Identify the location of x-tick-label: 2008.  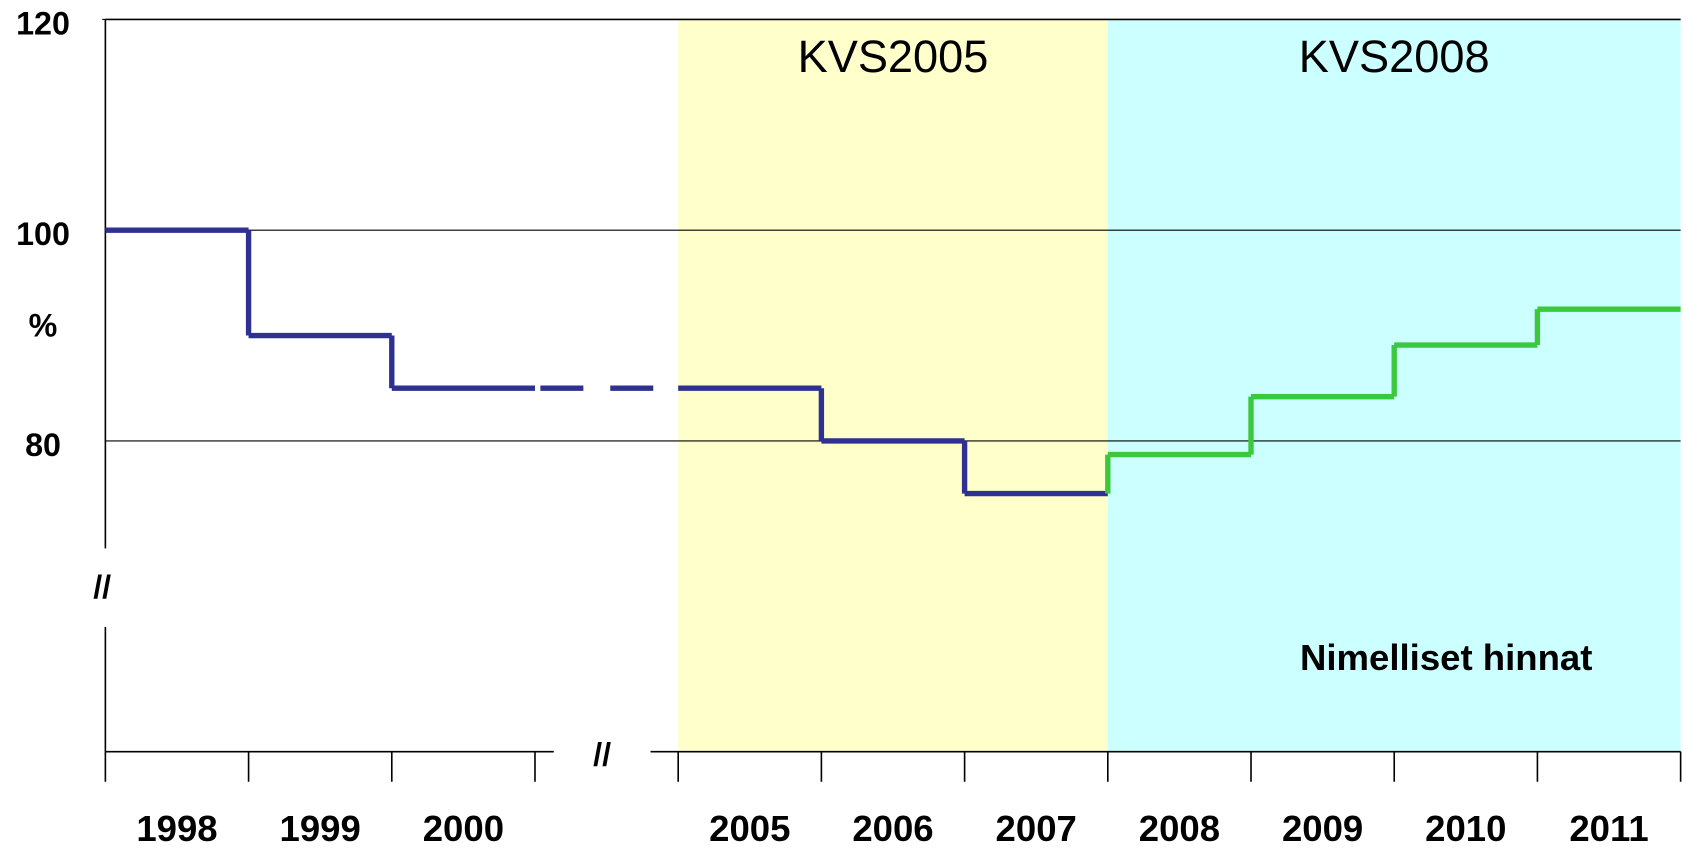
(1179, 828).